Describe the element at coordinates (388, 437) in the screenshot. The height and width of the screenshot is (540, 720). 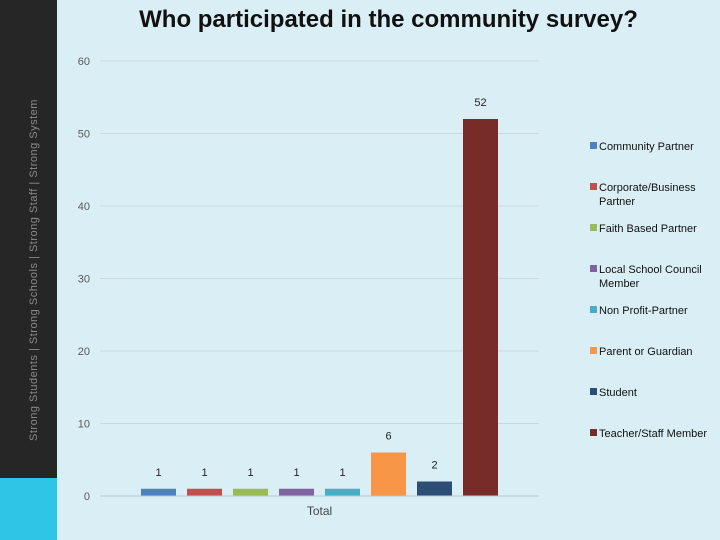
I see `data-label: 6` at that location.